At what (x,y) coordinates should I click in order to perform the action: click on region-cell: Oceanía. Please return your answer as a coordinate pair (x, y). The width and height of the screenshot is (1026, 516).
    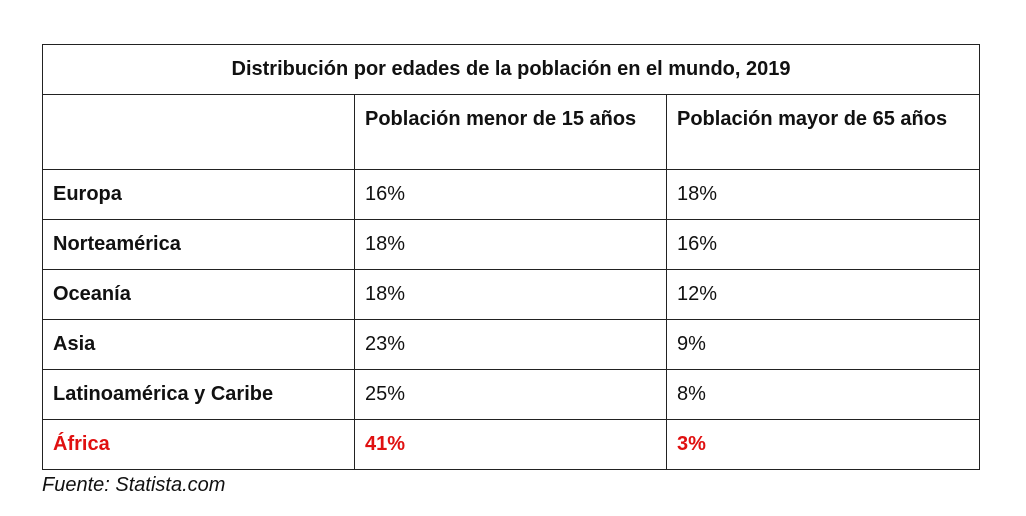
    Looking at the image, I should click on (198, 294).